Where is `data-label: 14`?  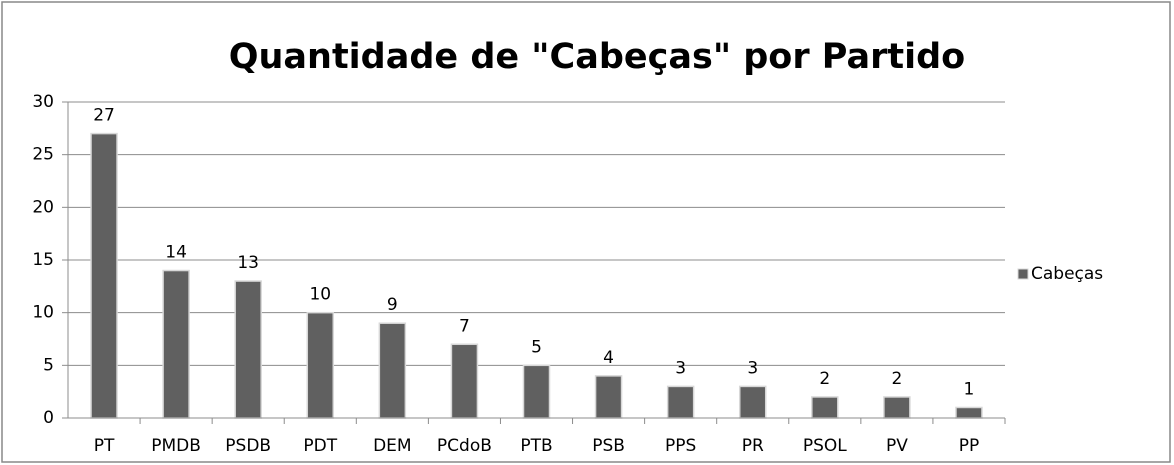 data-label: 14 is located at coordinates (176, 253).